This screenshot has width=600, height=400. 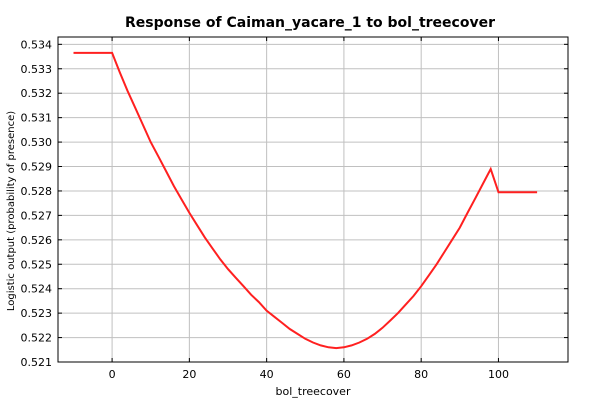 What do you see at coordinates (37, 289) in the screenshot?
I see `y-tick-label: 0.524` at bounding box center [37, 289].